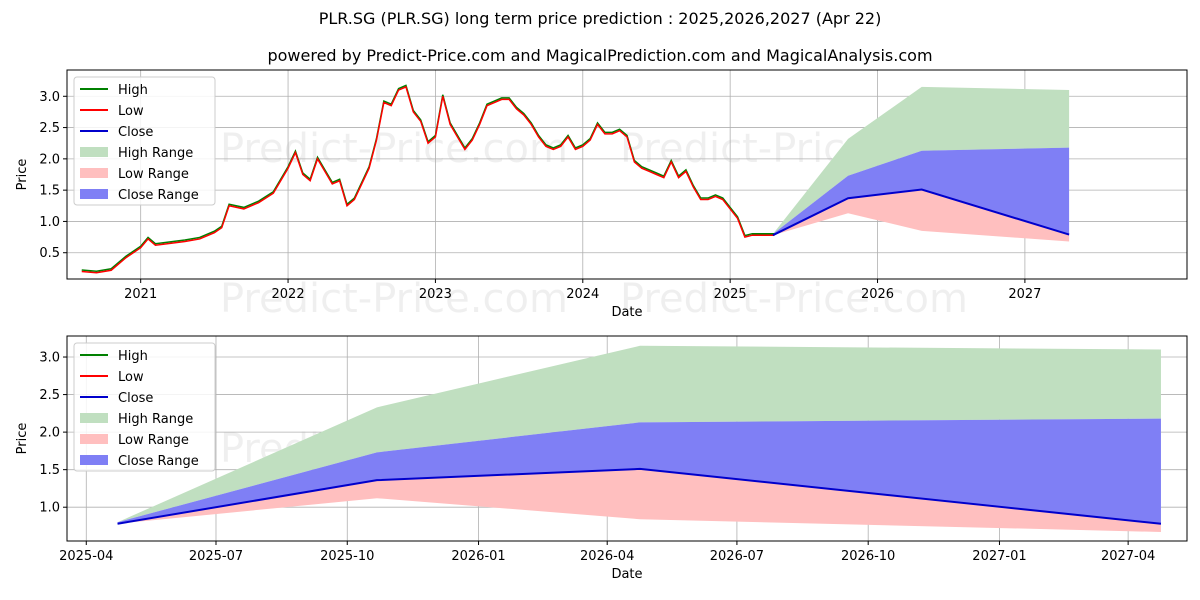 This screenshot has height=600, width=1200. Describe the element at coordinates (1128, 556) in the screenshot. I see `x-tick-label: 2027-04` at that location.